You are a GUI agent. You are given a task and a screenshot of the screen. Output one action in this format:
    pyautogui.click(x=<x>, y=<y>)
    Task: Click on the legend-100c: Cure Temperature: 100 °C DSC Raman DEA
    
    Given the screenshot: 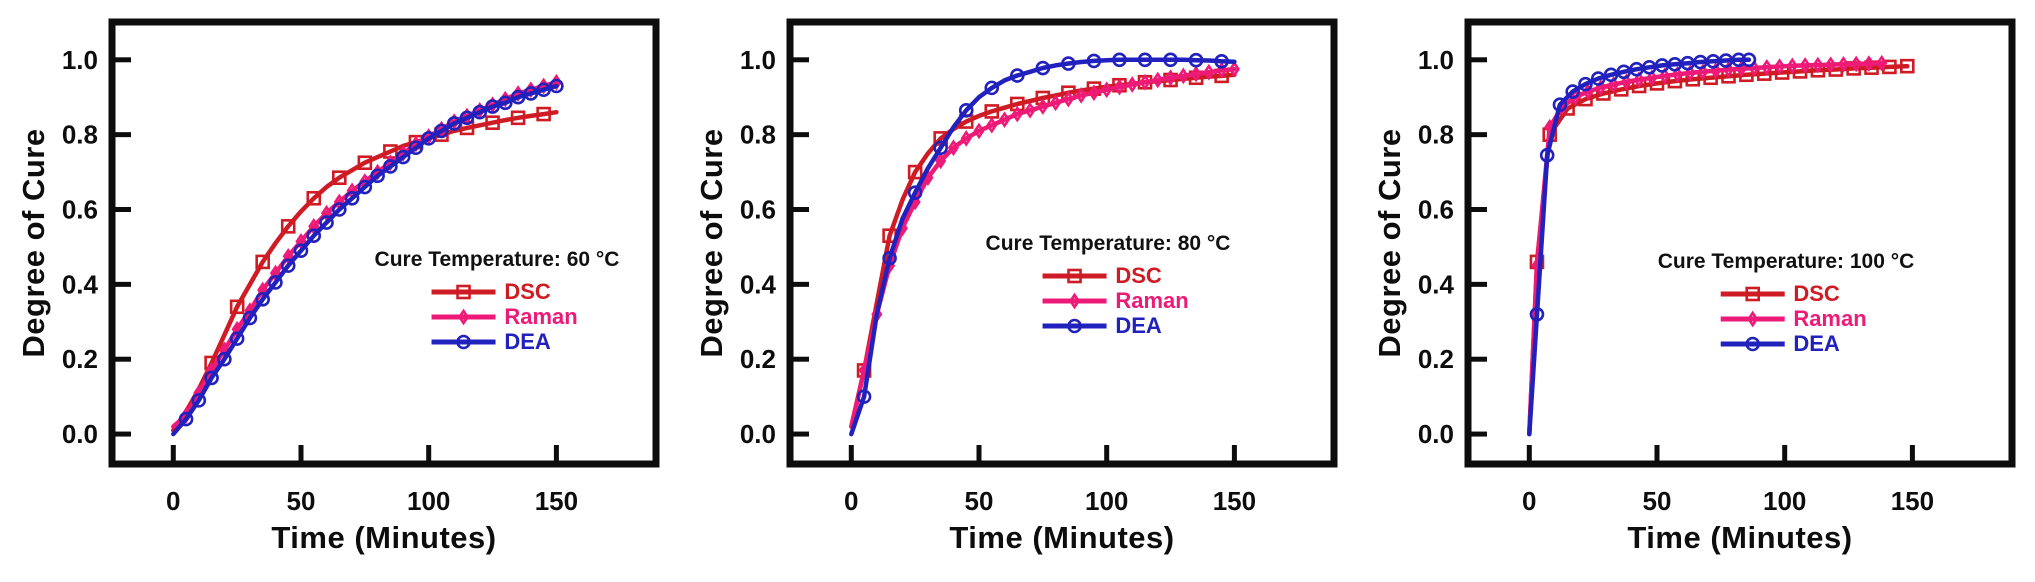 What is the action you would take?
    pyautogui.click(x=1786, y=303)
    